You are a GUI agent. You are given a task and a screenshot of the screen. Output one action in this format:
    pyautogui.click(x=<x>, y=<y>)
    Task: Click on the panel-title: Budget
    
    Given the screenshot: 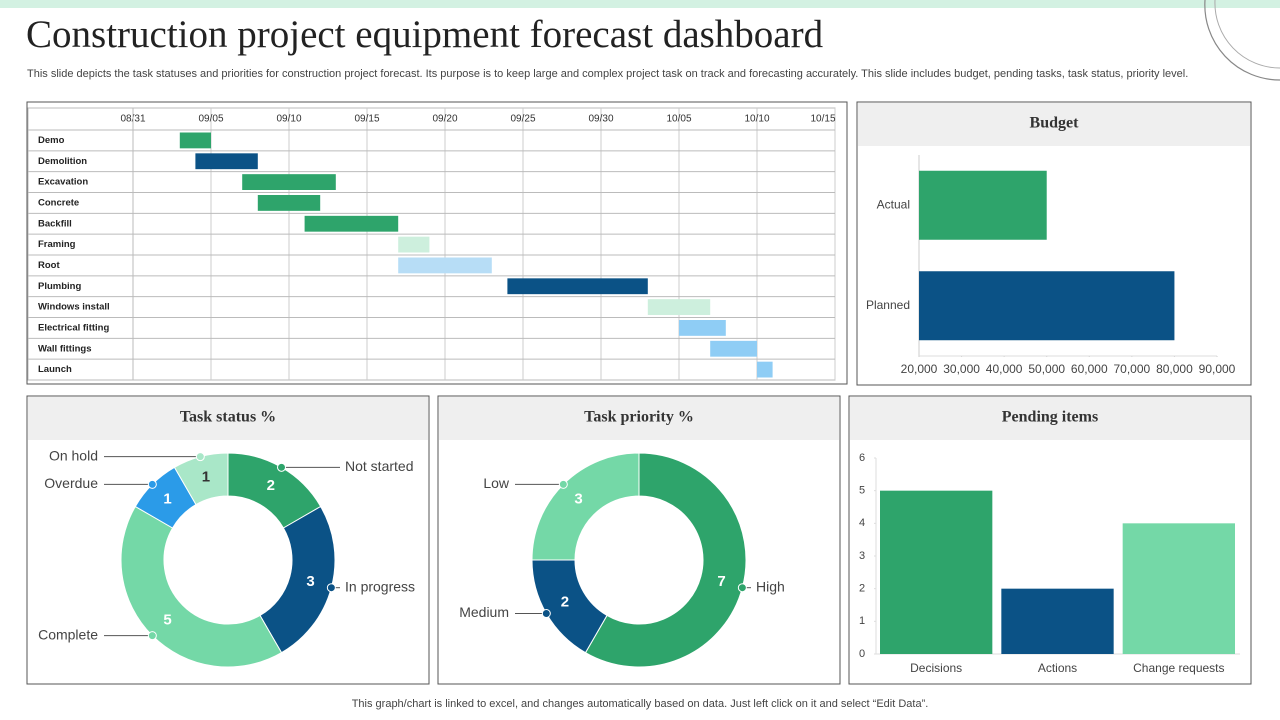 What is the action you would take?
    pyautogui.click(x=1055, y=123)
    